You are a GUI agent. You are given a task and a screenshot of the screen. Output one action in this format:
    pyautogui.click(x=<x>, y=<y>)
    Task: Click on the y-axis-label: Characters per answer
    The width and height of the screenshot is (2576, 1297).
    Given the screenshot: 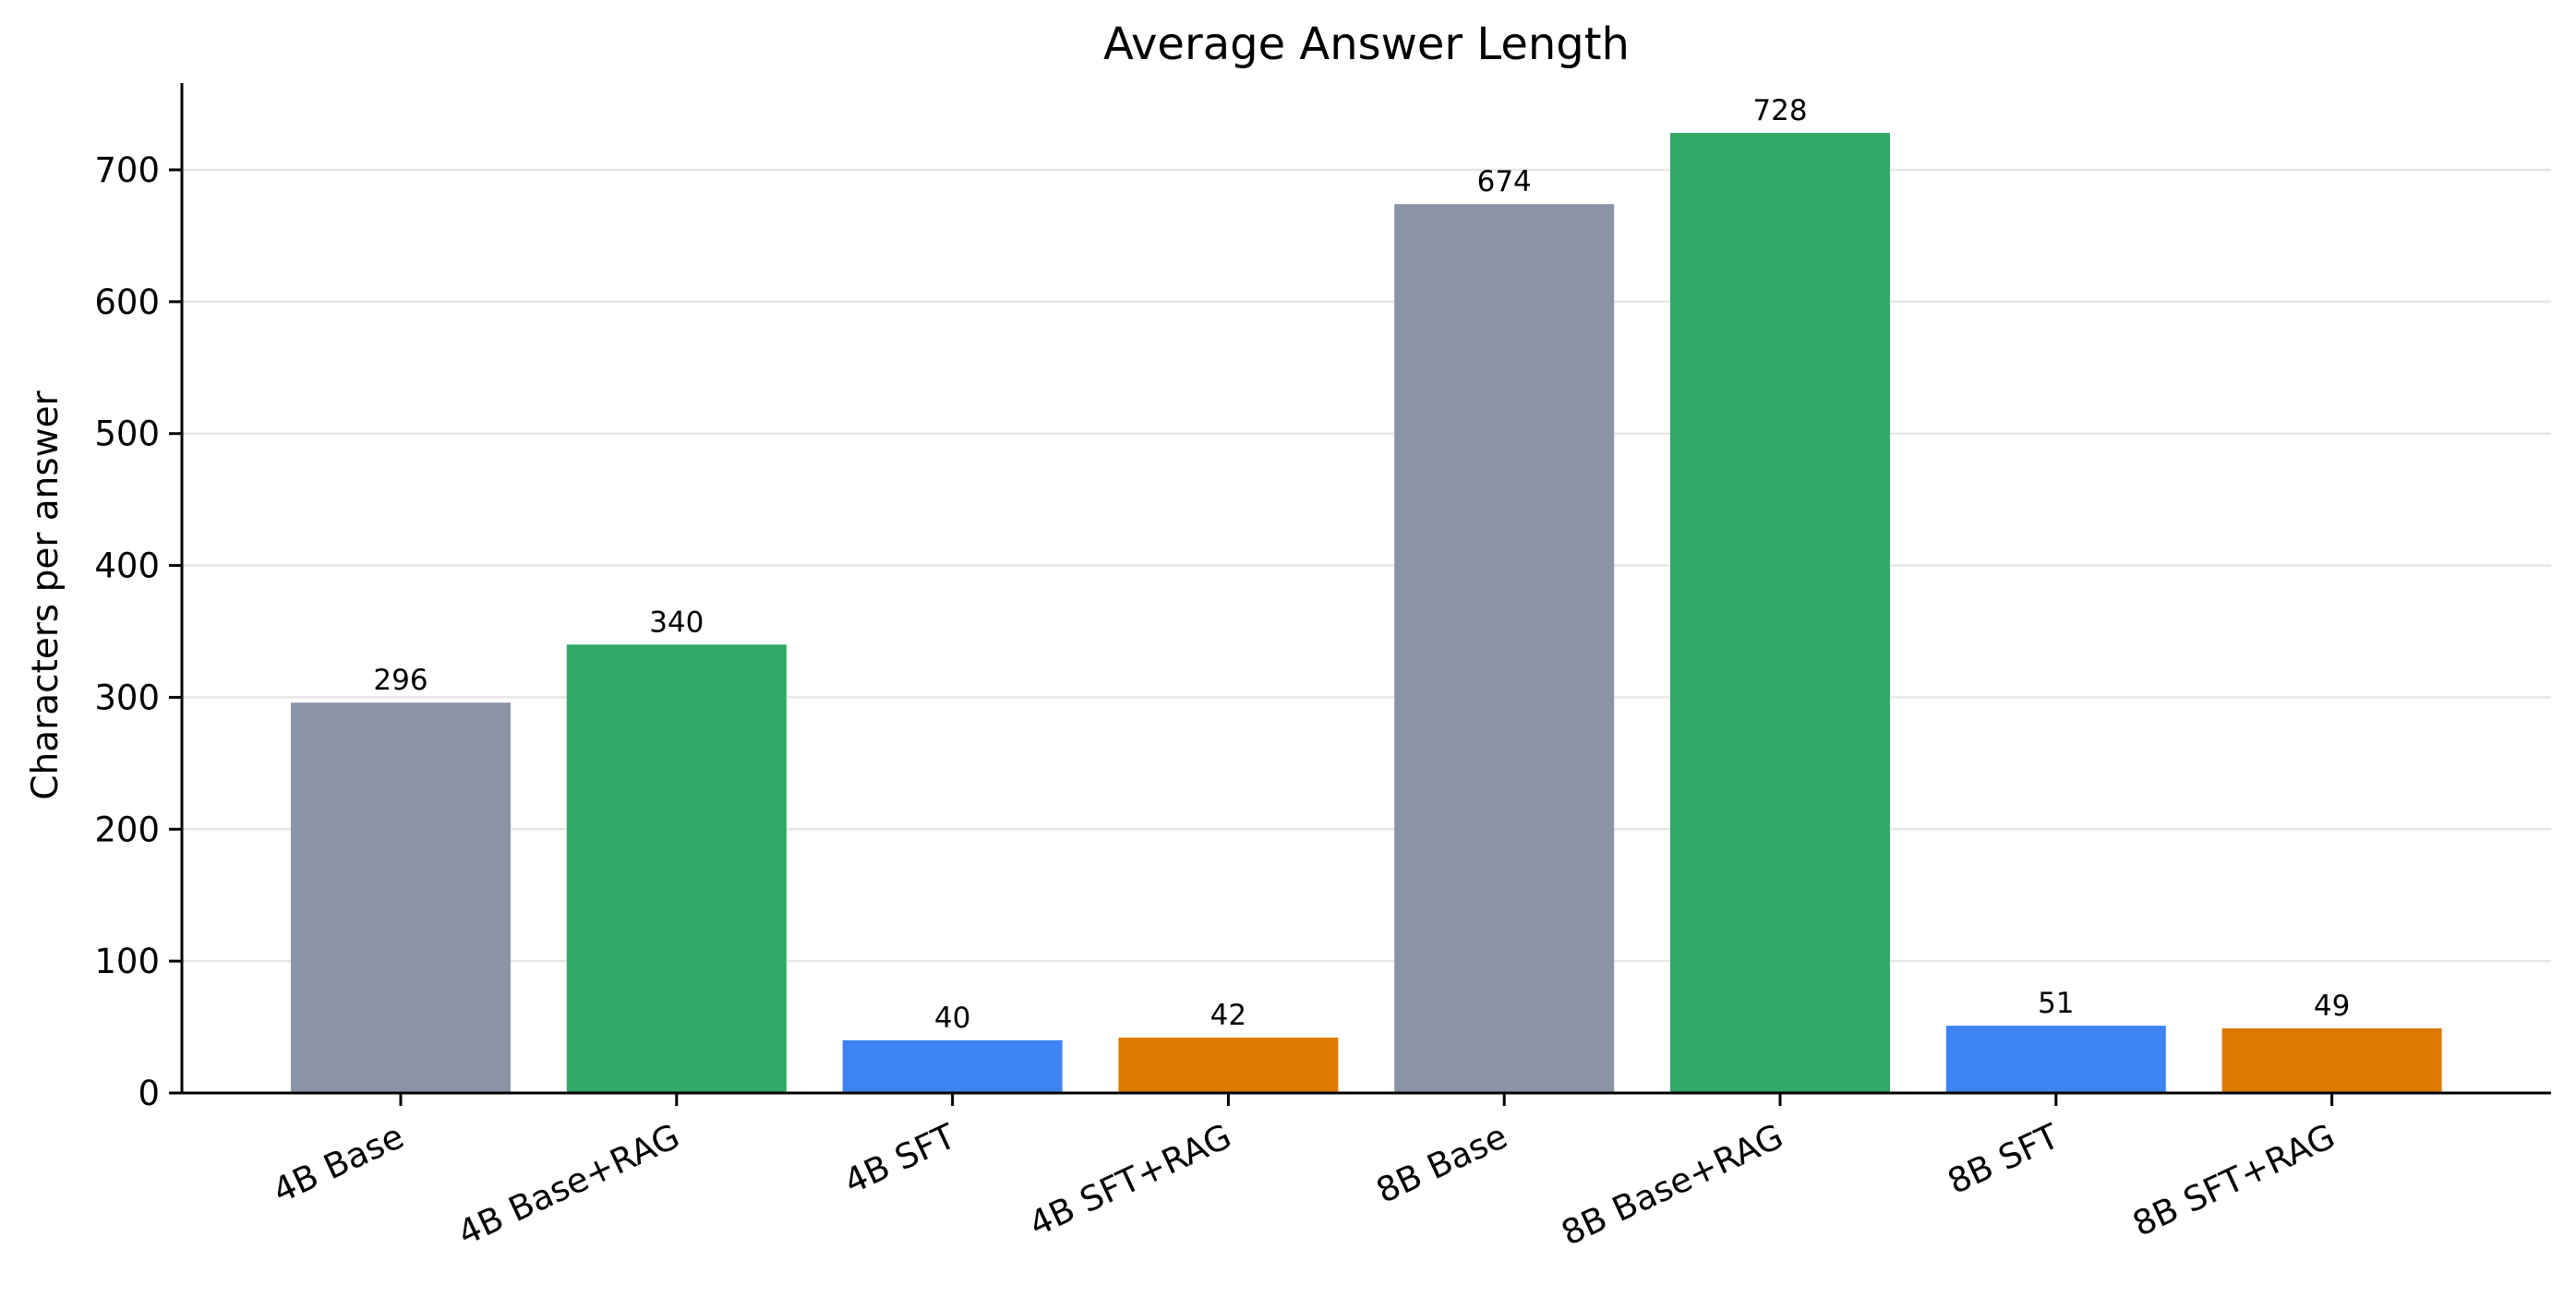 What is the action you would take?
    pyautogui.click(x=45, y=594)
    